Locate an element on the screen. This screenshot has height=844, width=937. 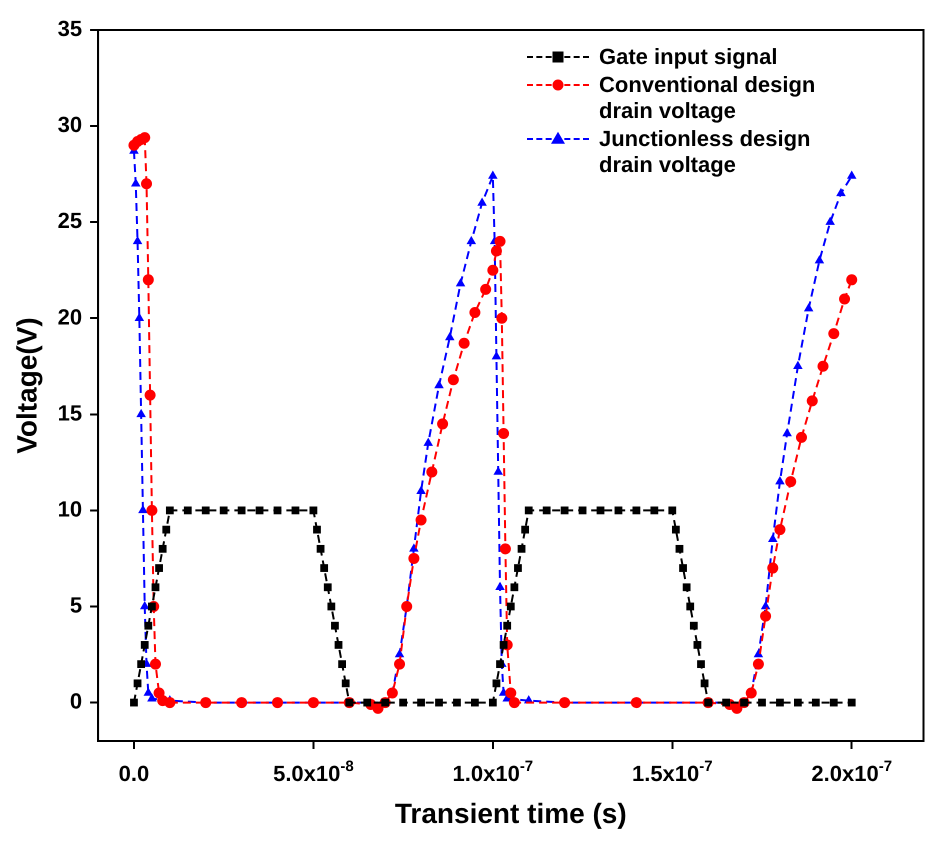
x-axis-title: Transient time (s) is located at coordinates (510, 813).